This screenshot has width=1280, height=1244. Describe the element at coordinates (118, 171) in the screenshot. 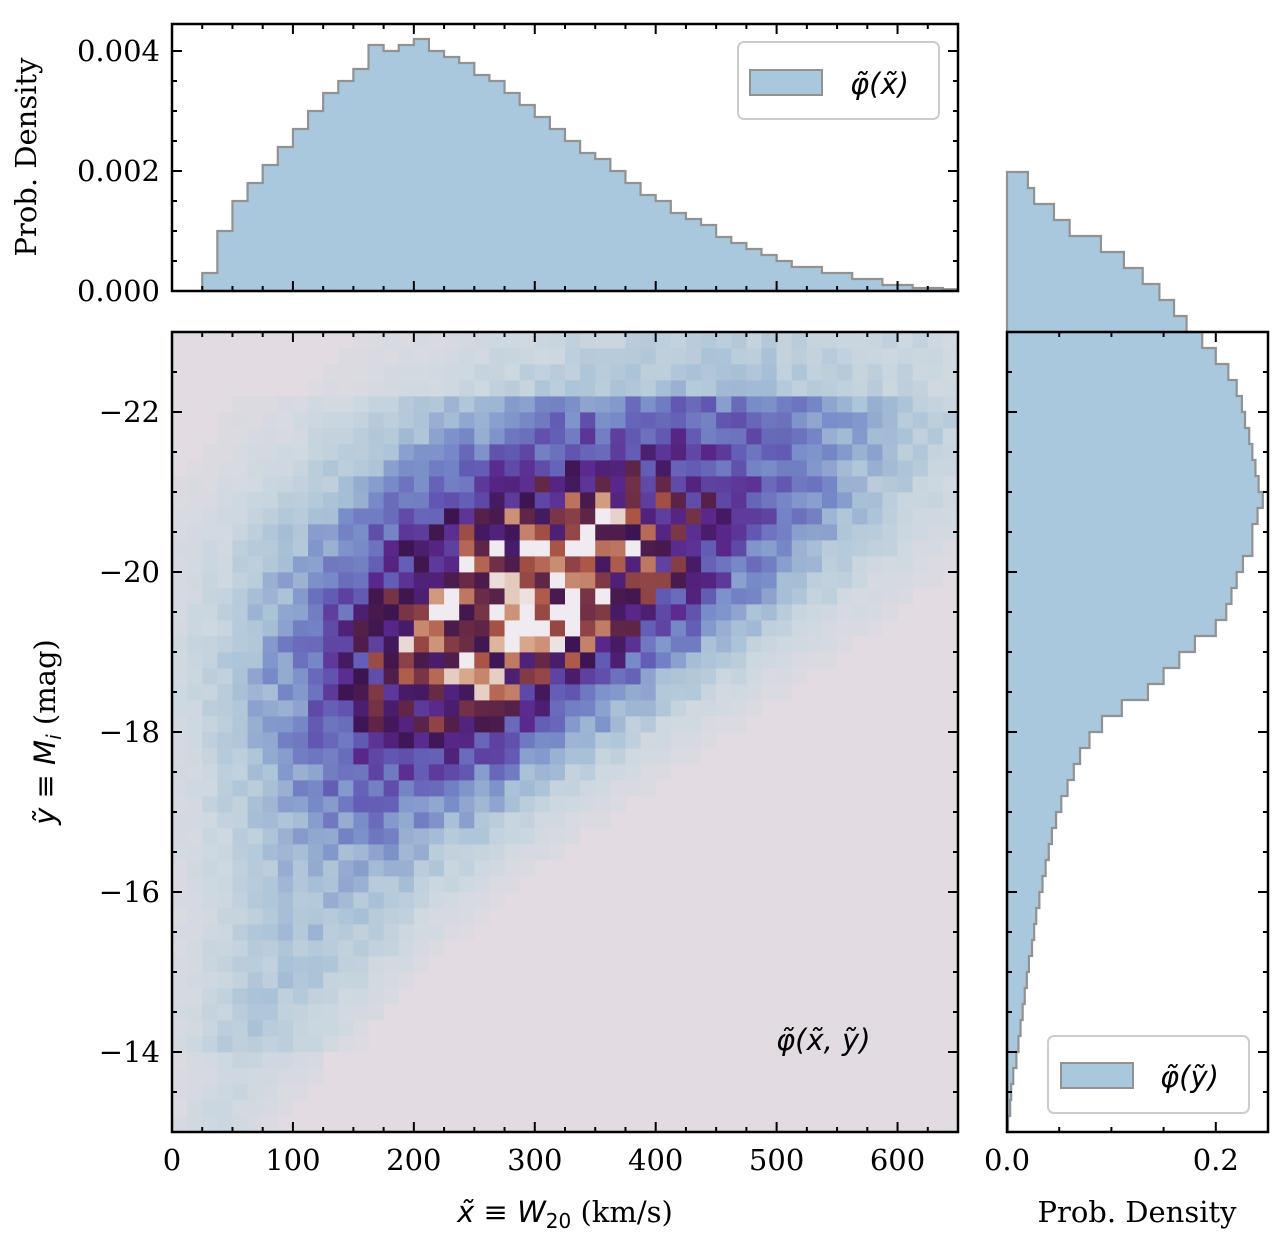

I see `tick-label: 0.002` at that location.